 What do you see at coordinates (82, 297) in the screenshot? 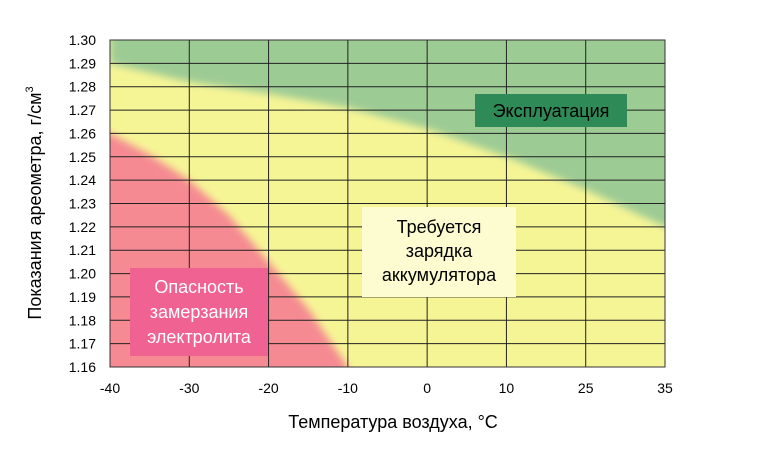
I see `y-tick-label: 1.19` at bounding box center [82, 297].